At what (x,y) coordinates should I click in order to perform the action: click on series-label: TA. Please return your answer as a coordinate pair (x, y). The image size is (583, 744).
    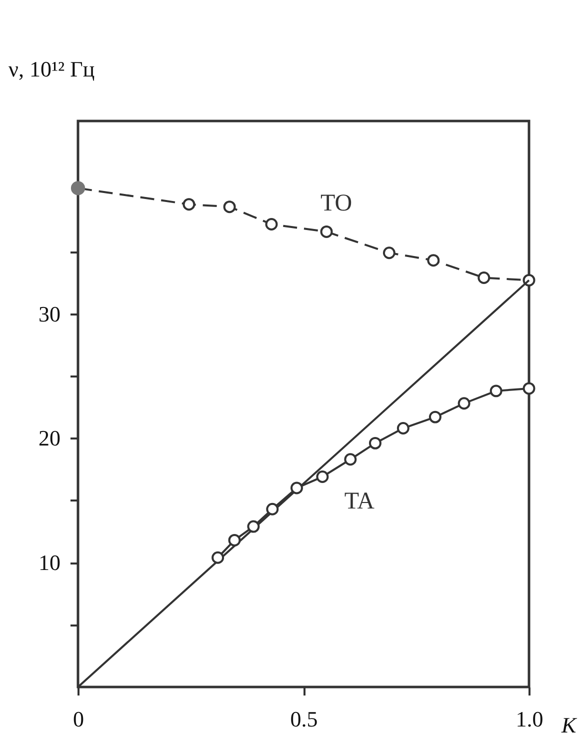
    Looking at the image, I should click on (360, 501).